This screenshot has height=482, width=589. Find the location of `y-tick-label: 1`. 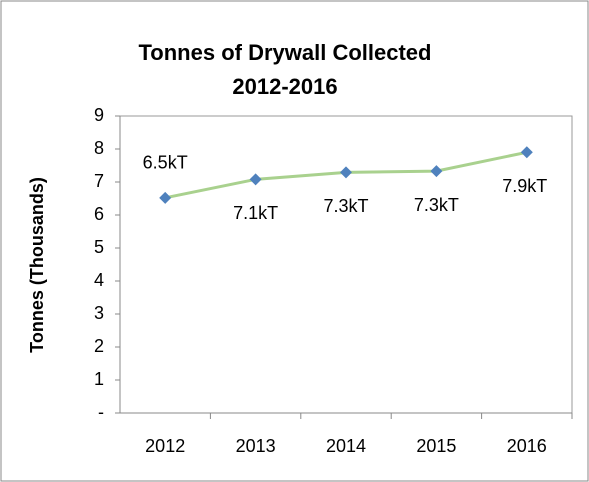

y-tick-label: 1 is located at coordinates (99, 379).